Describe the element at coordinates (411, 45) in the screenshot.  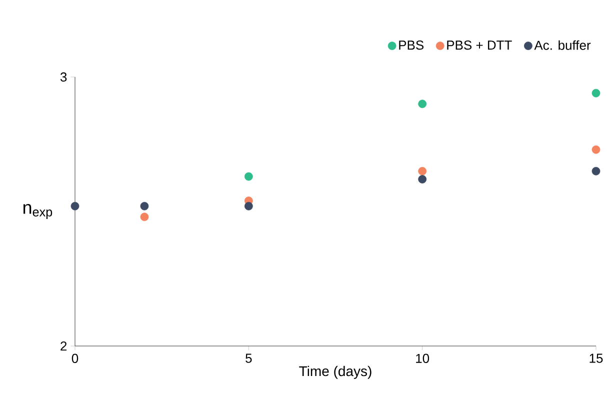
I see `legend-label: PBS` at that location.